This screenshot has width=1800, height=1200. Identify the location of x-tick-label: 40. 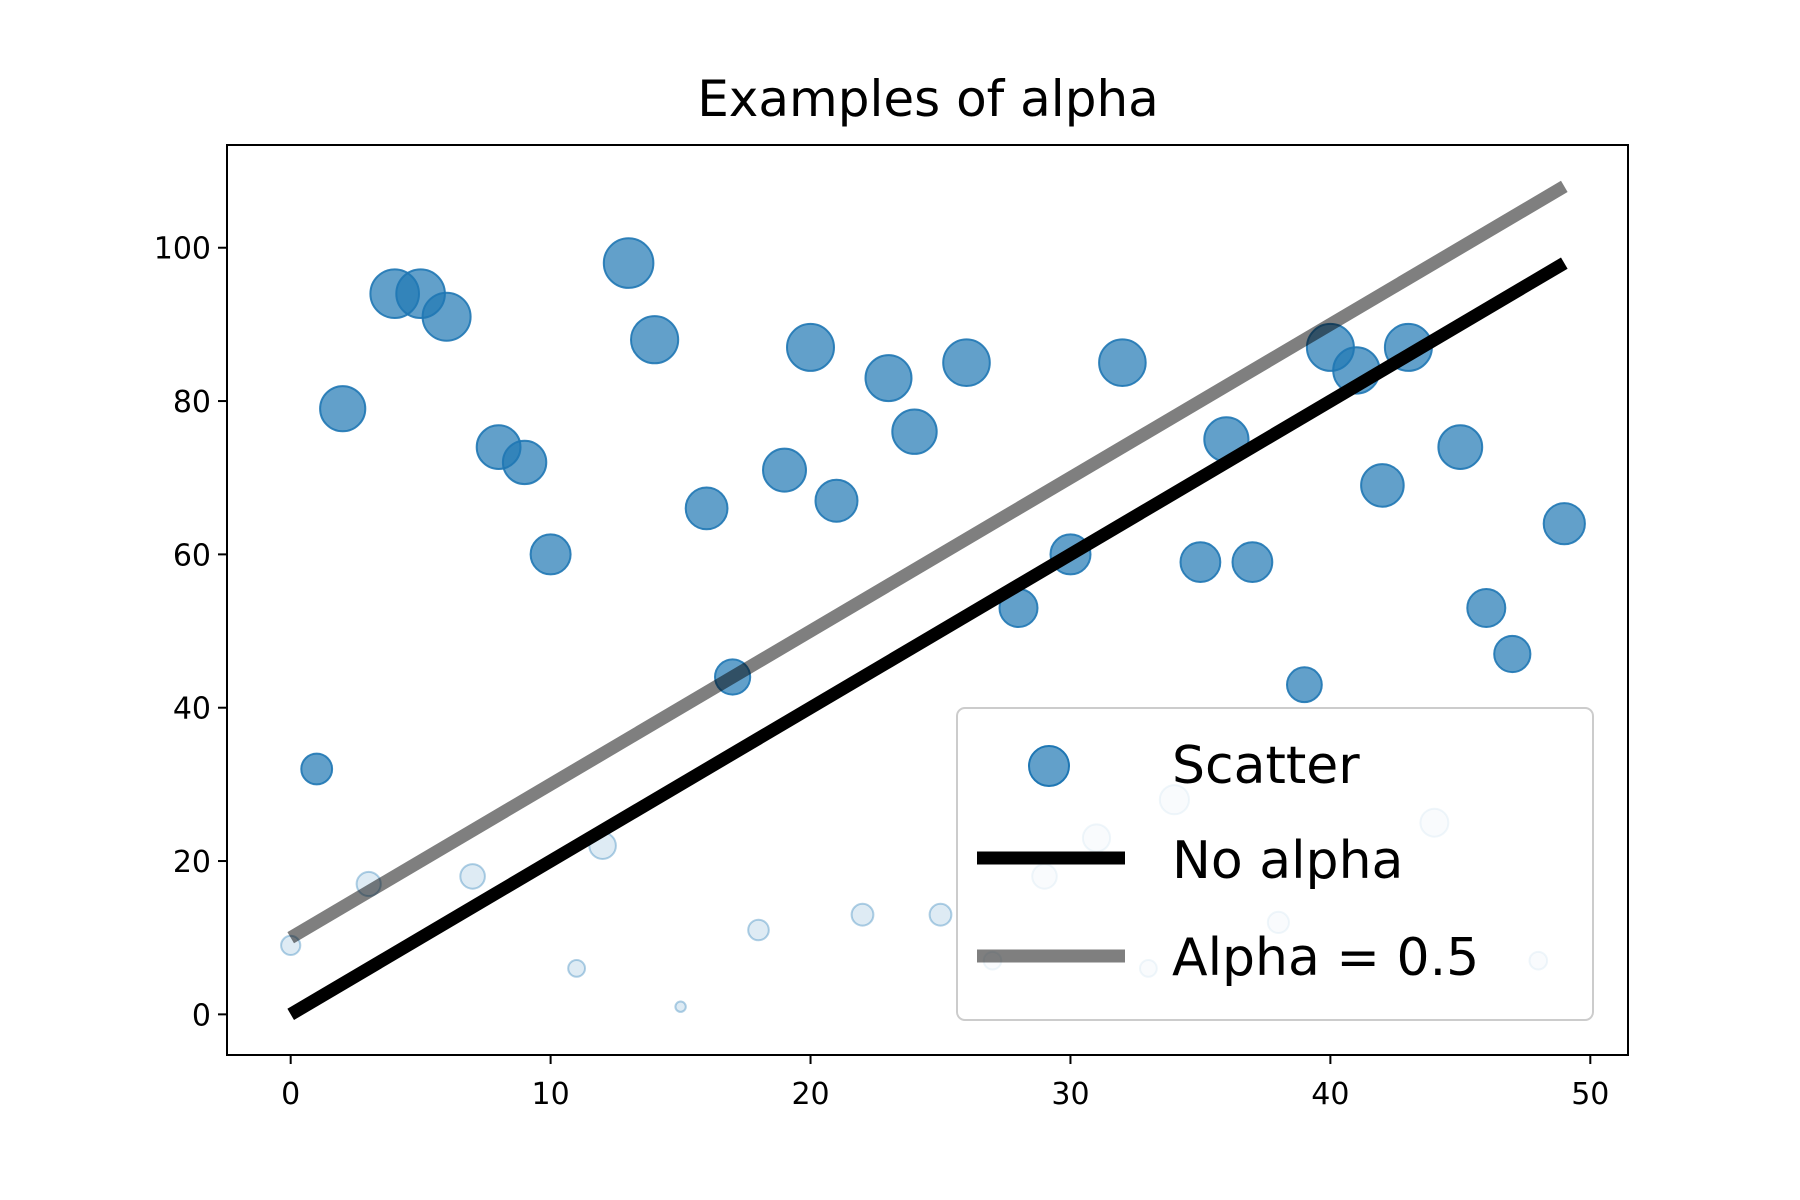
(1330, 1094).